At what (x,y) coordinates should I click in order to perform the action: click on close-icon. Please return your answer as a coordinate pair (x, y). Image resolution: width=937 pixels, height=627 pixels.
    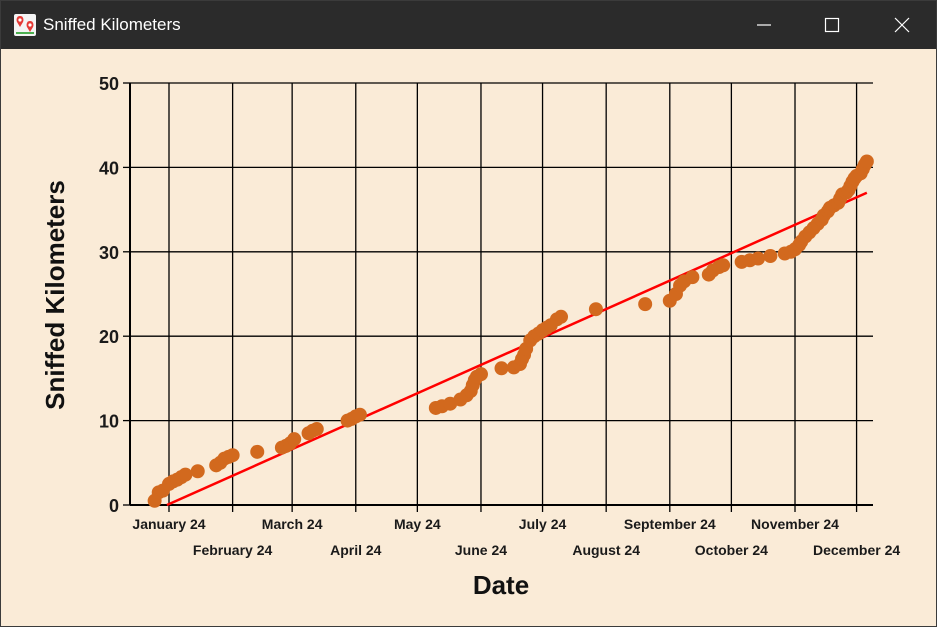
    Looking at the image, I should click on (902, 25).